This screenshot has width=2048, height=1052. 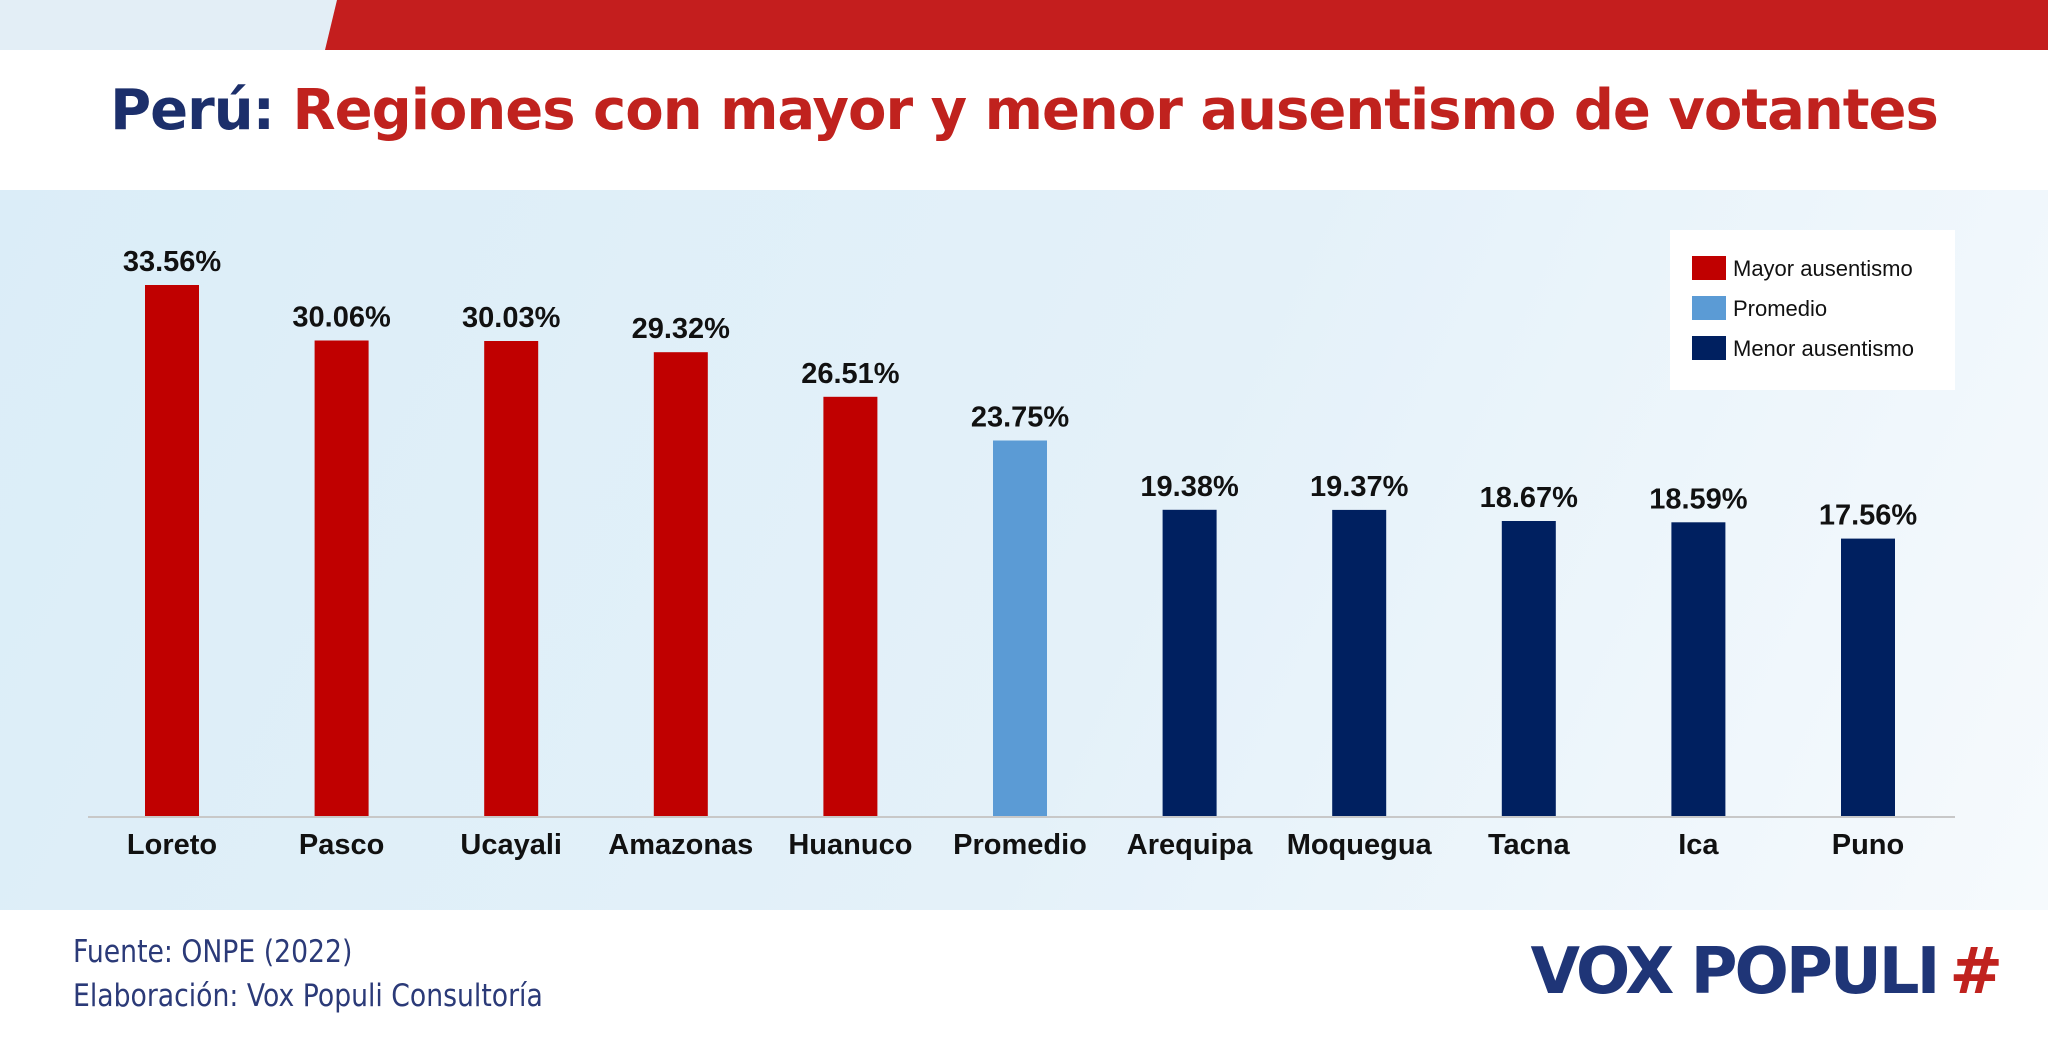 What do you see at coordinates (1020, 845) in the screenshot?
I see `category-label-promedio: Promedio` at bounding box center [1020, 845].